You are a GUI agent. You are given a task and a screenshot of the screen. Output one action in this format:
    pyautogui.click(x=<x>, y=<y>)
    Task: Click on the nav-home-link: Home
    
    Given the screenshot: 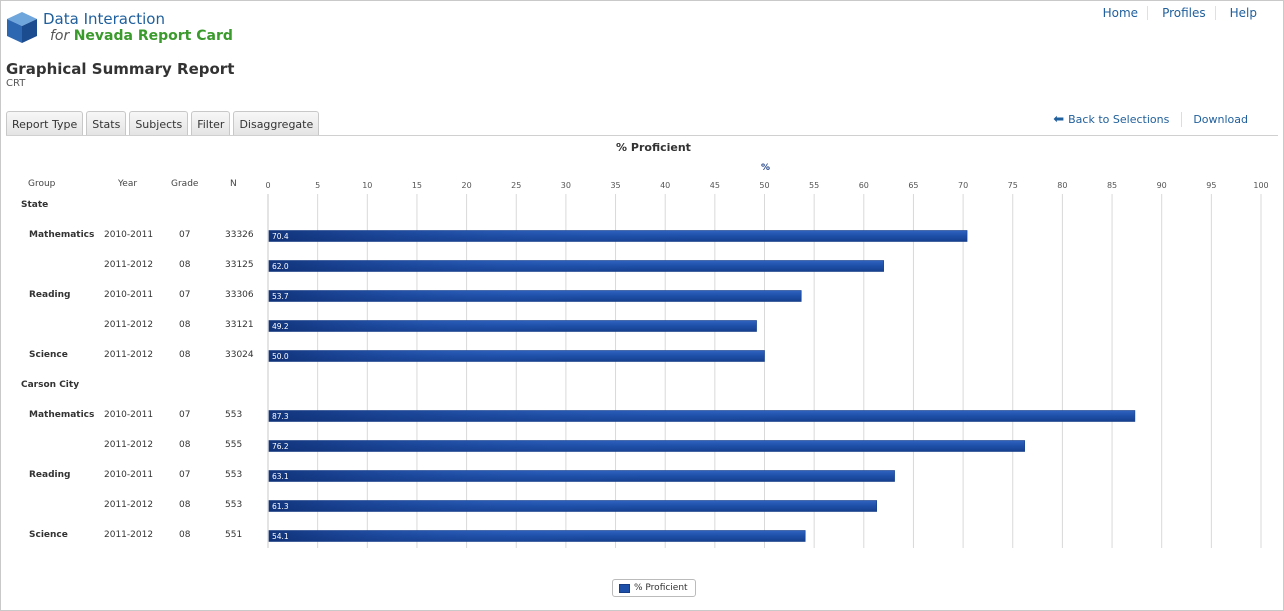 What is the action you would take?
    pyautogui.click(x=1120, y=13)
    